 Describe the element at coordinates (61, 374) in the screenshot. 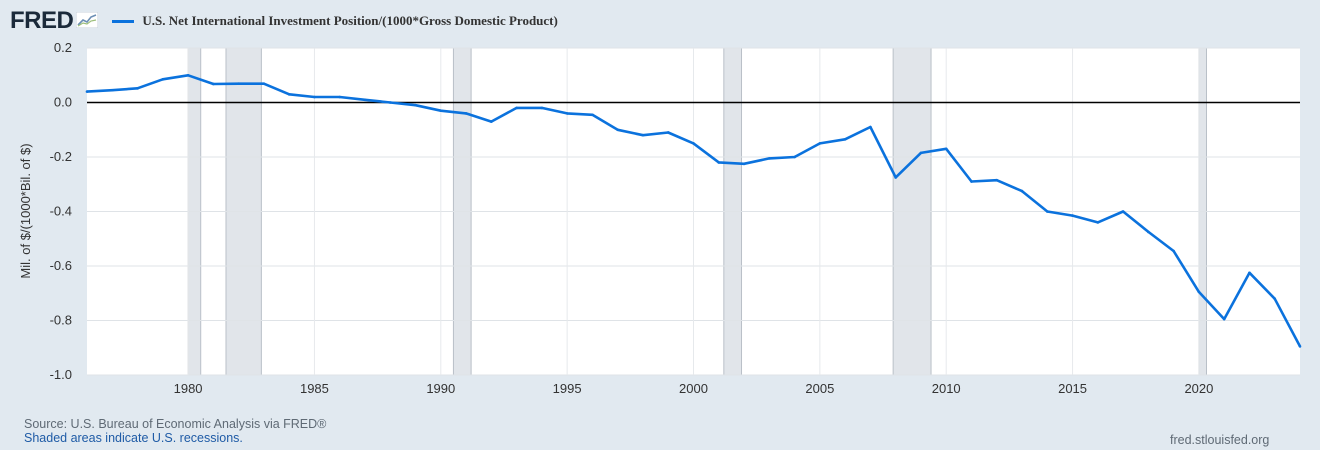

I see `y-tick-label: -1.0` at that location.